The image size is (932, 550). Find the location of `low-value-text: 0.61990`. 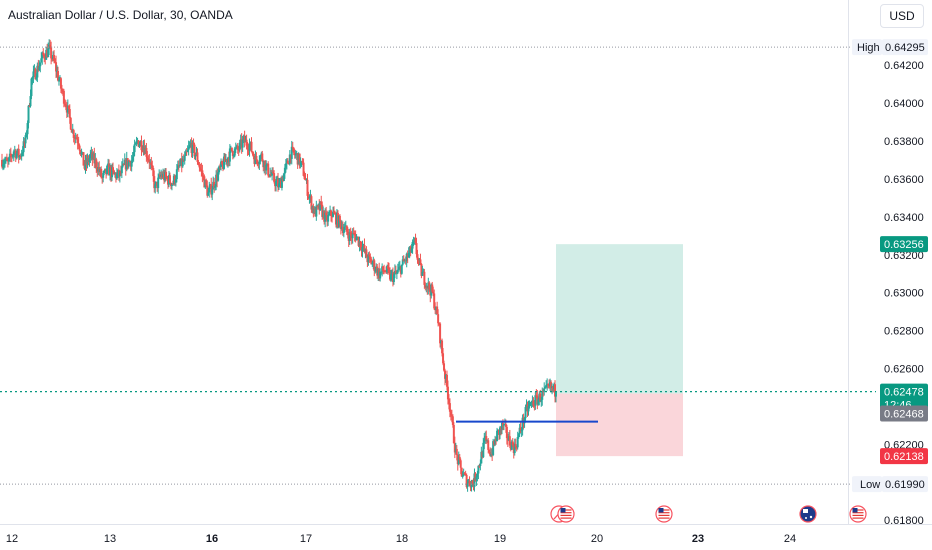

low-value-text: 0.61990 is located at coordinates (905, 485).